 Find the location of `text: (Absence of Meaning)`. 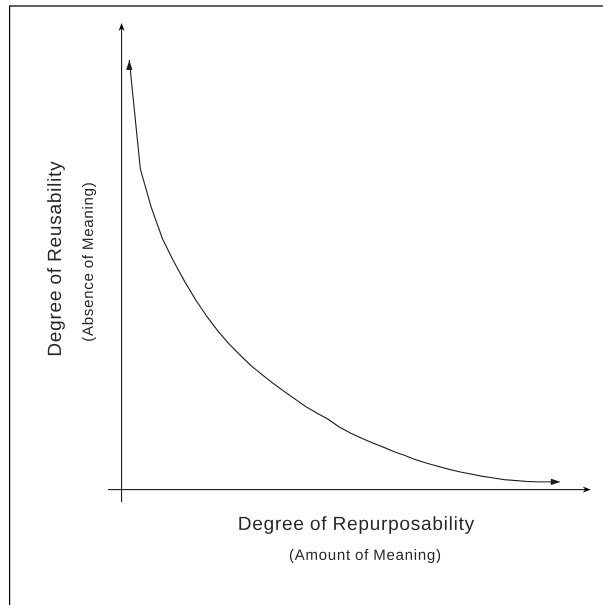

text: (Absence of Meaning) is located at coordinates (89, 262).